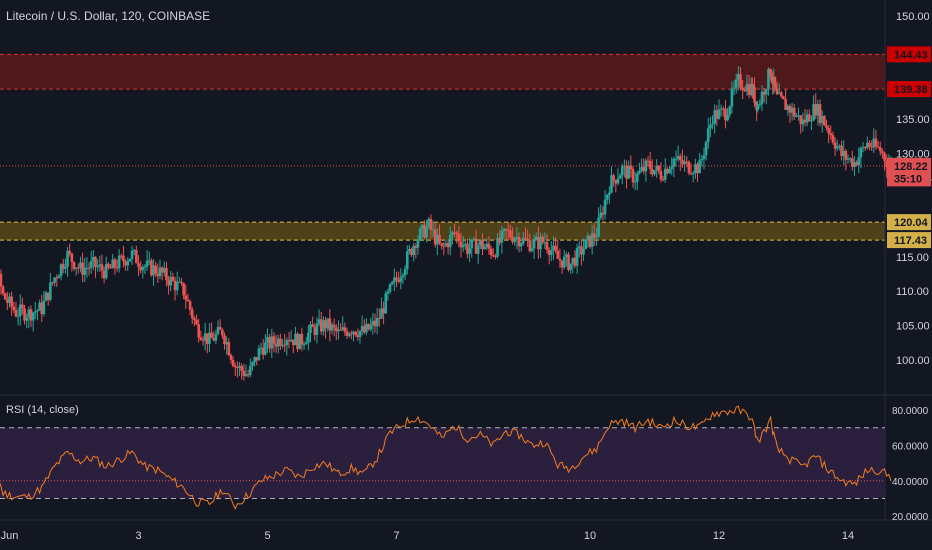 The image size is (932, 550). I want to click on price-tag-label: 128.22, so click(911, 167).